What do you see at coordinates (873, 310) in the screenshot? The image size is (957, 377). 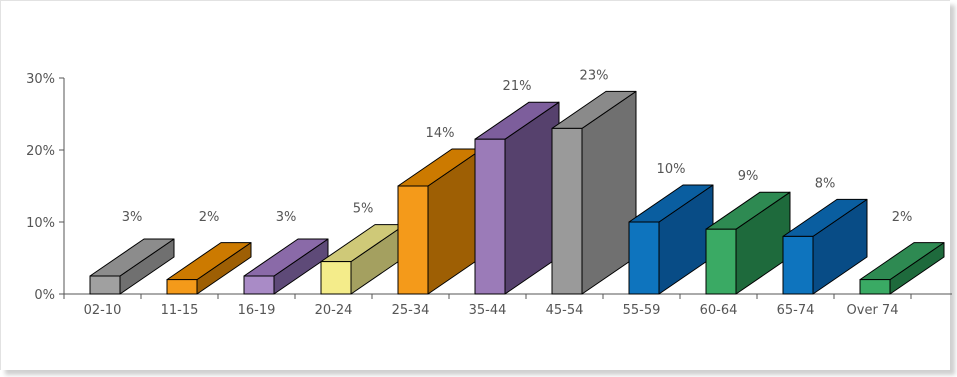 I see `x-tick-label: Over 74` at bounding box center [873, 310].